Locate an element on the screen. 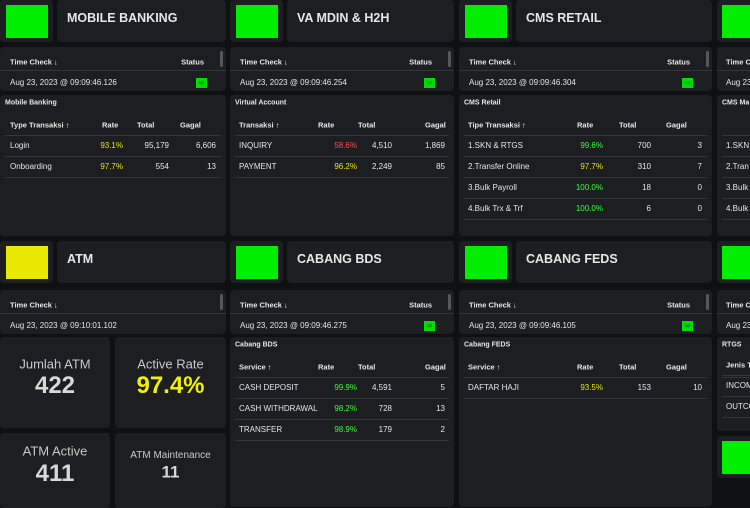 The height and width of the screenshot is (508, 750). metric-label: ATM Maintenance is located at coordinates (170, 455).